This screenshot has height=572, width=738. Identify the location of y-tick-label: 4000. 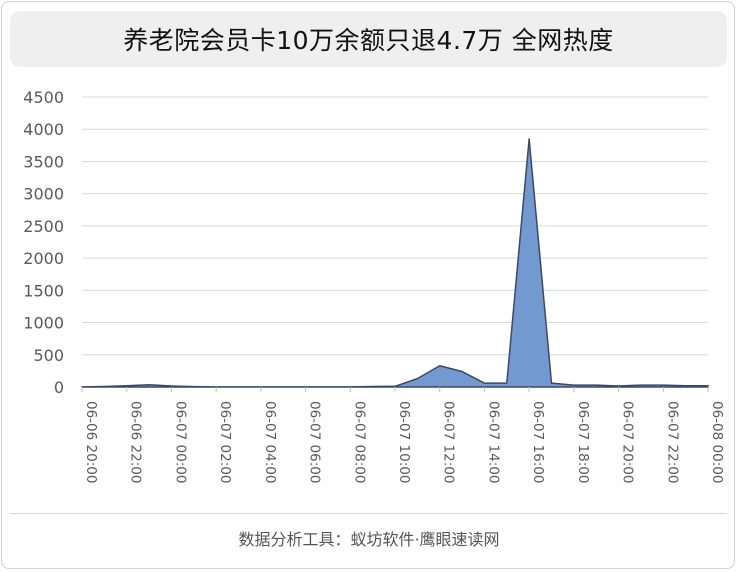
(43, 129).